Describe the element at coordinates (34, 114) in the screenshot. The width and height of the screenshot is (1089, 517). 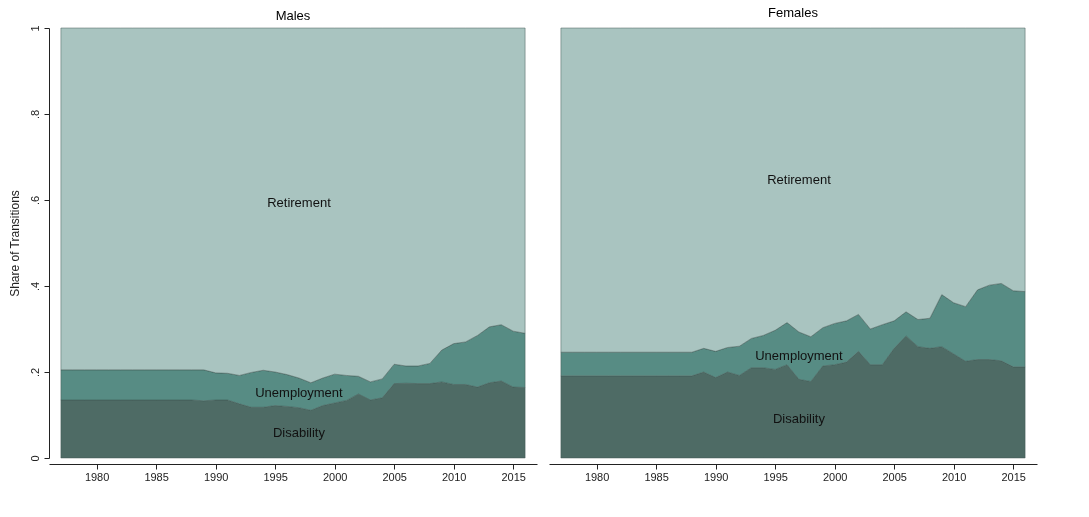
I see `y-tick-label: .8` at that location.